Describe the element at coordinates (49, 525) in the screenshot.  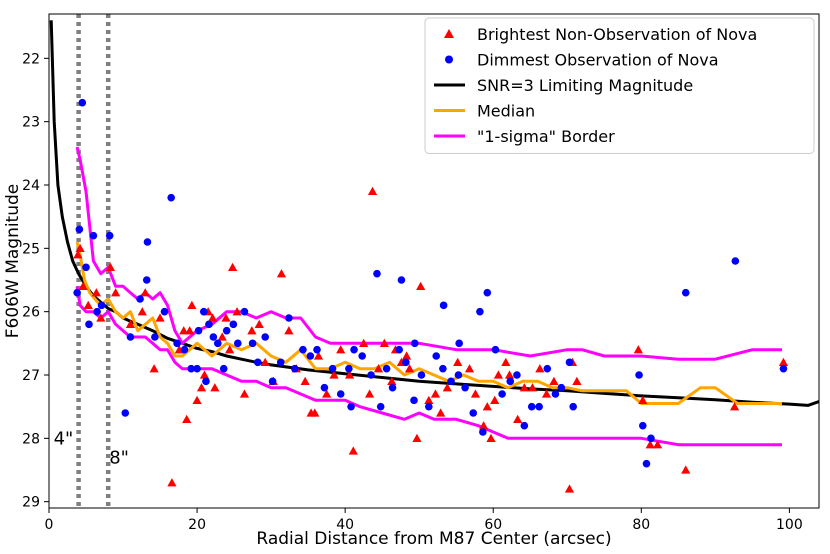
I see `x-tick-label: 0` at that location.